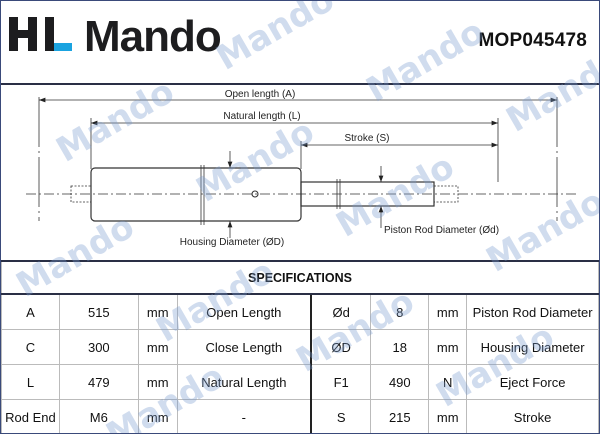 Image resolution: width=600 pixels, height=434 pixels. Describe the element at coordinates (300, 277) in the screenshot. I see `specifications-title: SPECIFICATIONS` at that location.